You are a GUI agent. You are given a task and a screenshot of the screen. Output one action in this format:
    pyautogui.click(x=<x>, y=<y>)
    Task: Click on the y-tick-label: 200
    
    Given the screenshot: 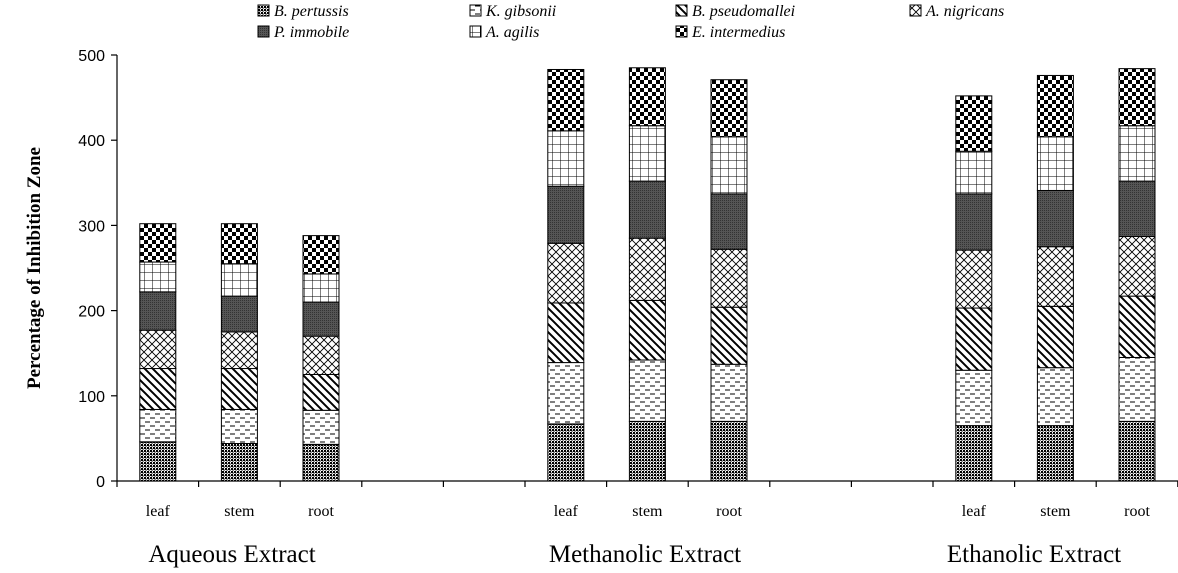 What is the action you would take?
    pyautogui.click(x=91, y=312)
    